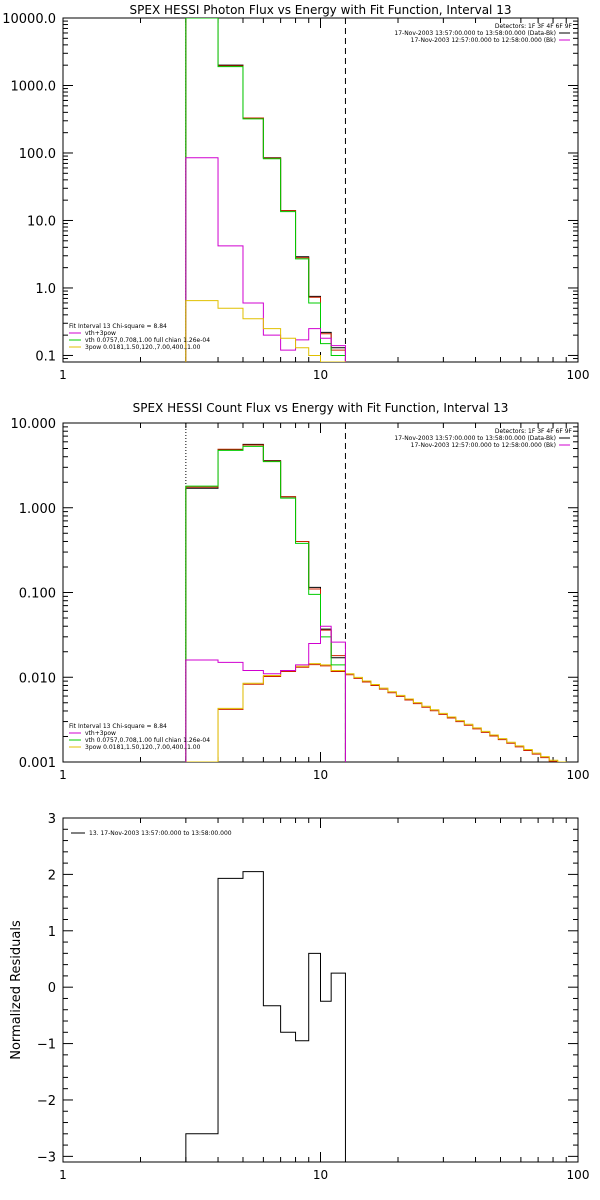 This screenshot has width=600, height=1200. I want to click on y-axis-label: Normalized Residuals, so click(16, 990).